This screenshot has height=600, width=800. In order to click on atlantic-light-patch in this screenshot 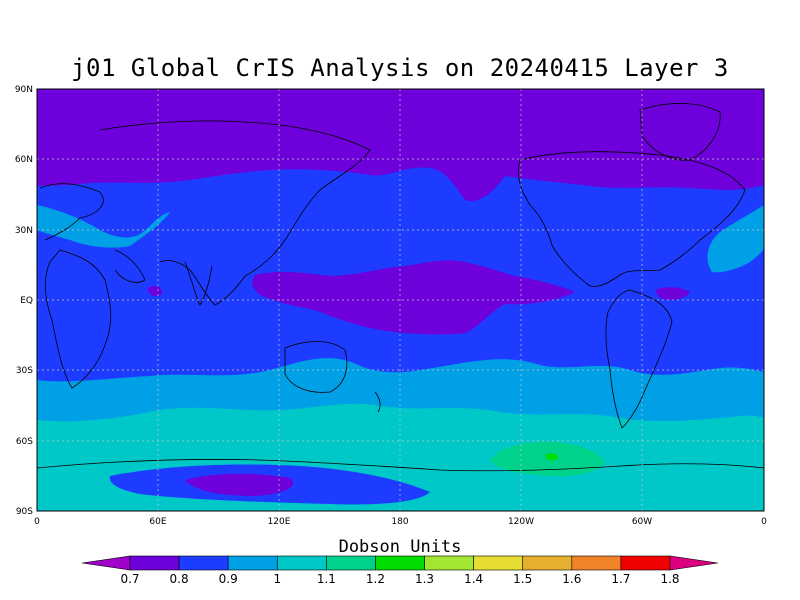, I will do `click(735, 239)`.